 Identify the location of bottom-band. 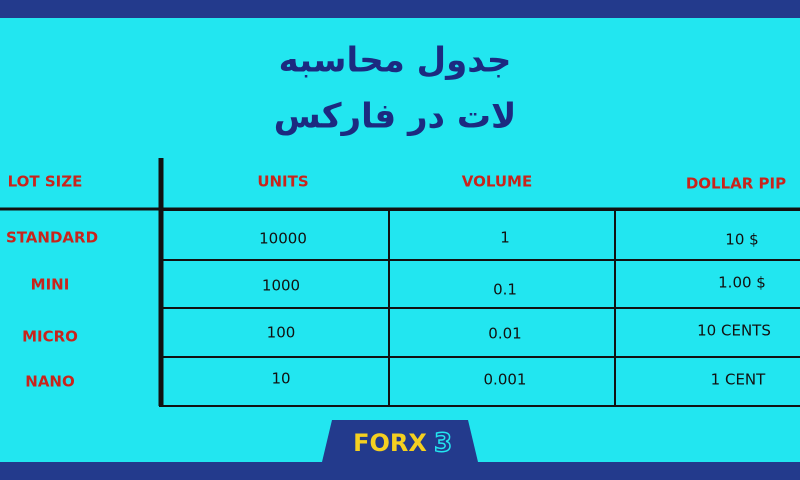
(400, 471).